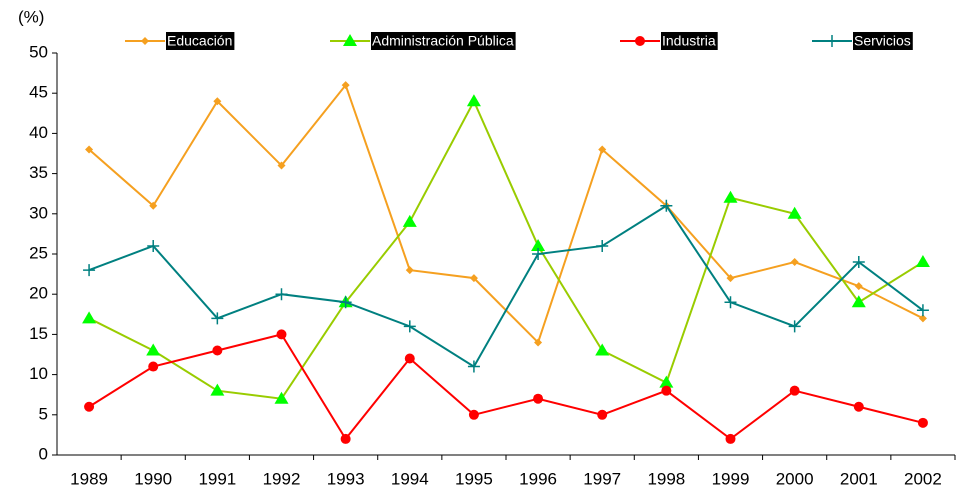 This screenshot has width=962, height=502. Describe the element at coordinates (217, 478) in the screenshot. I see `x-tick-label: 1991` at that location.